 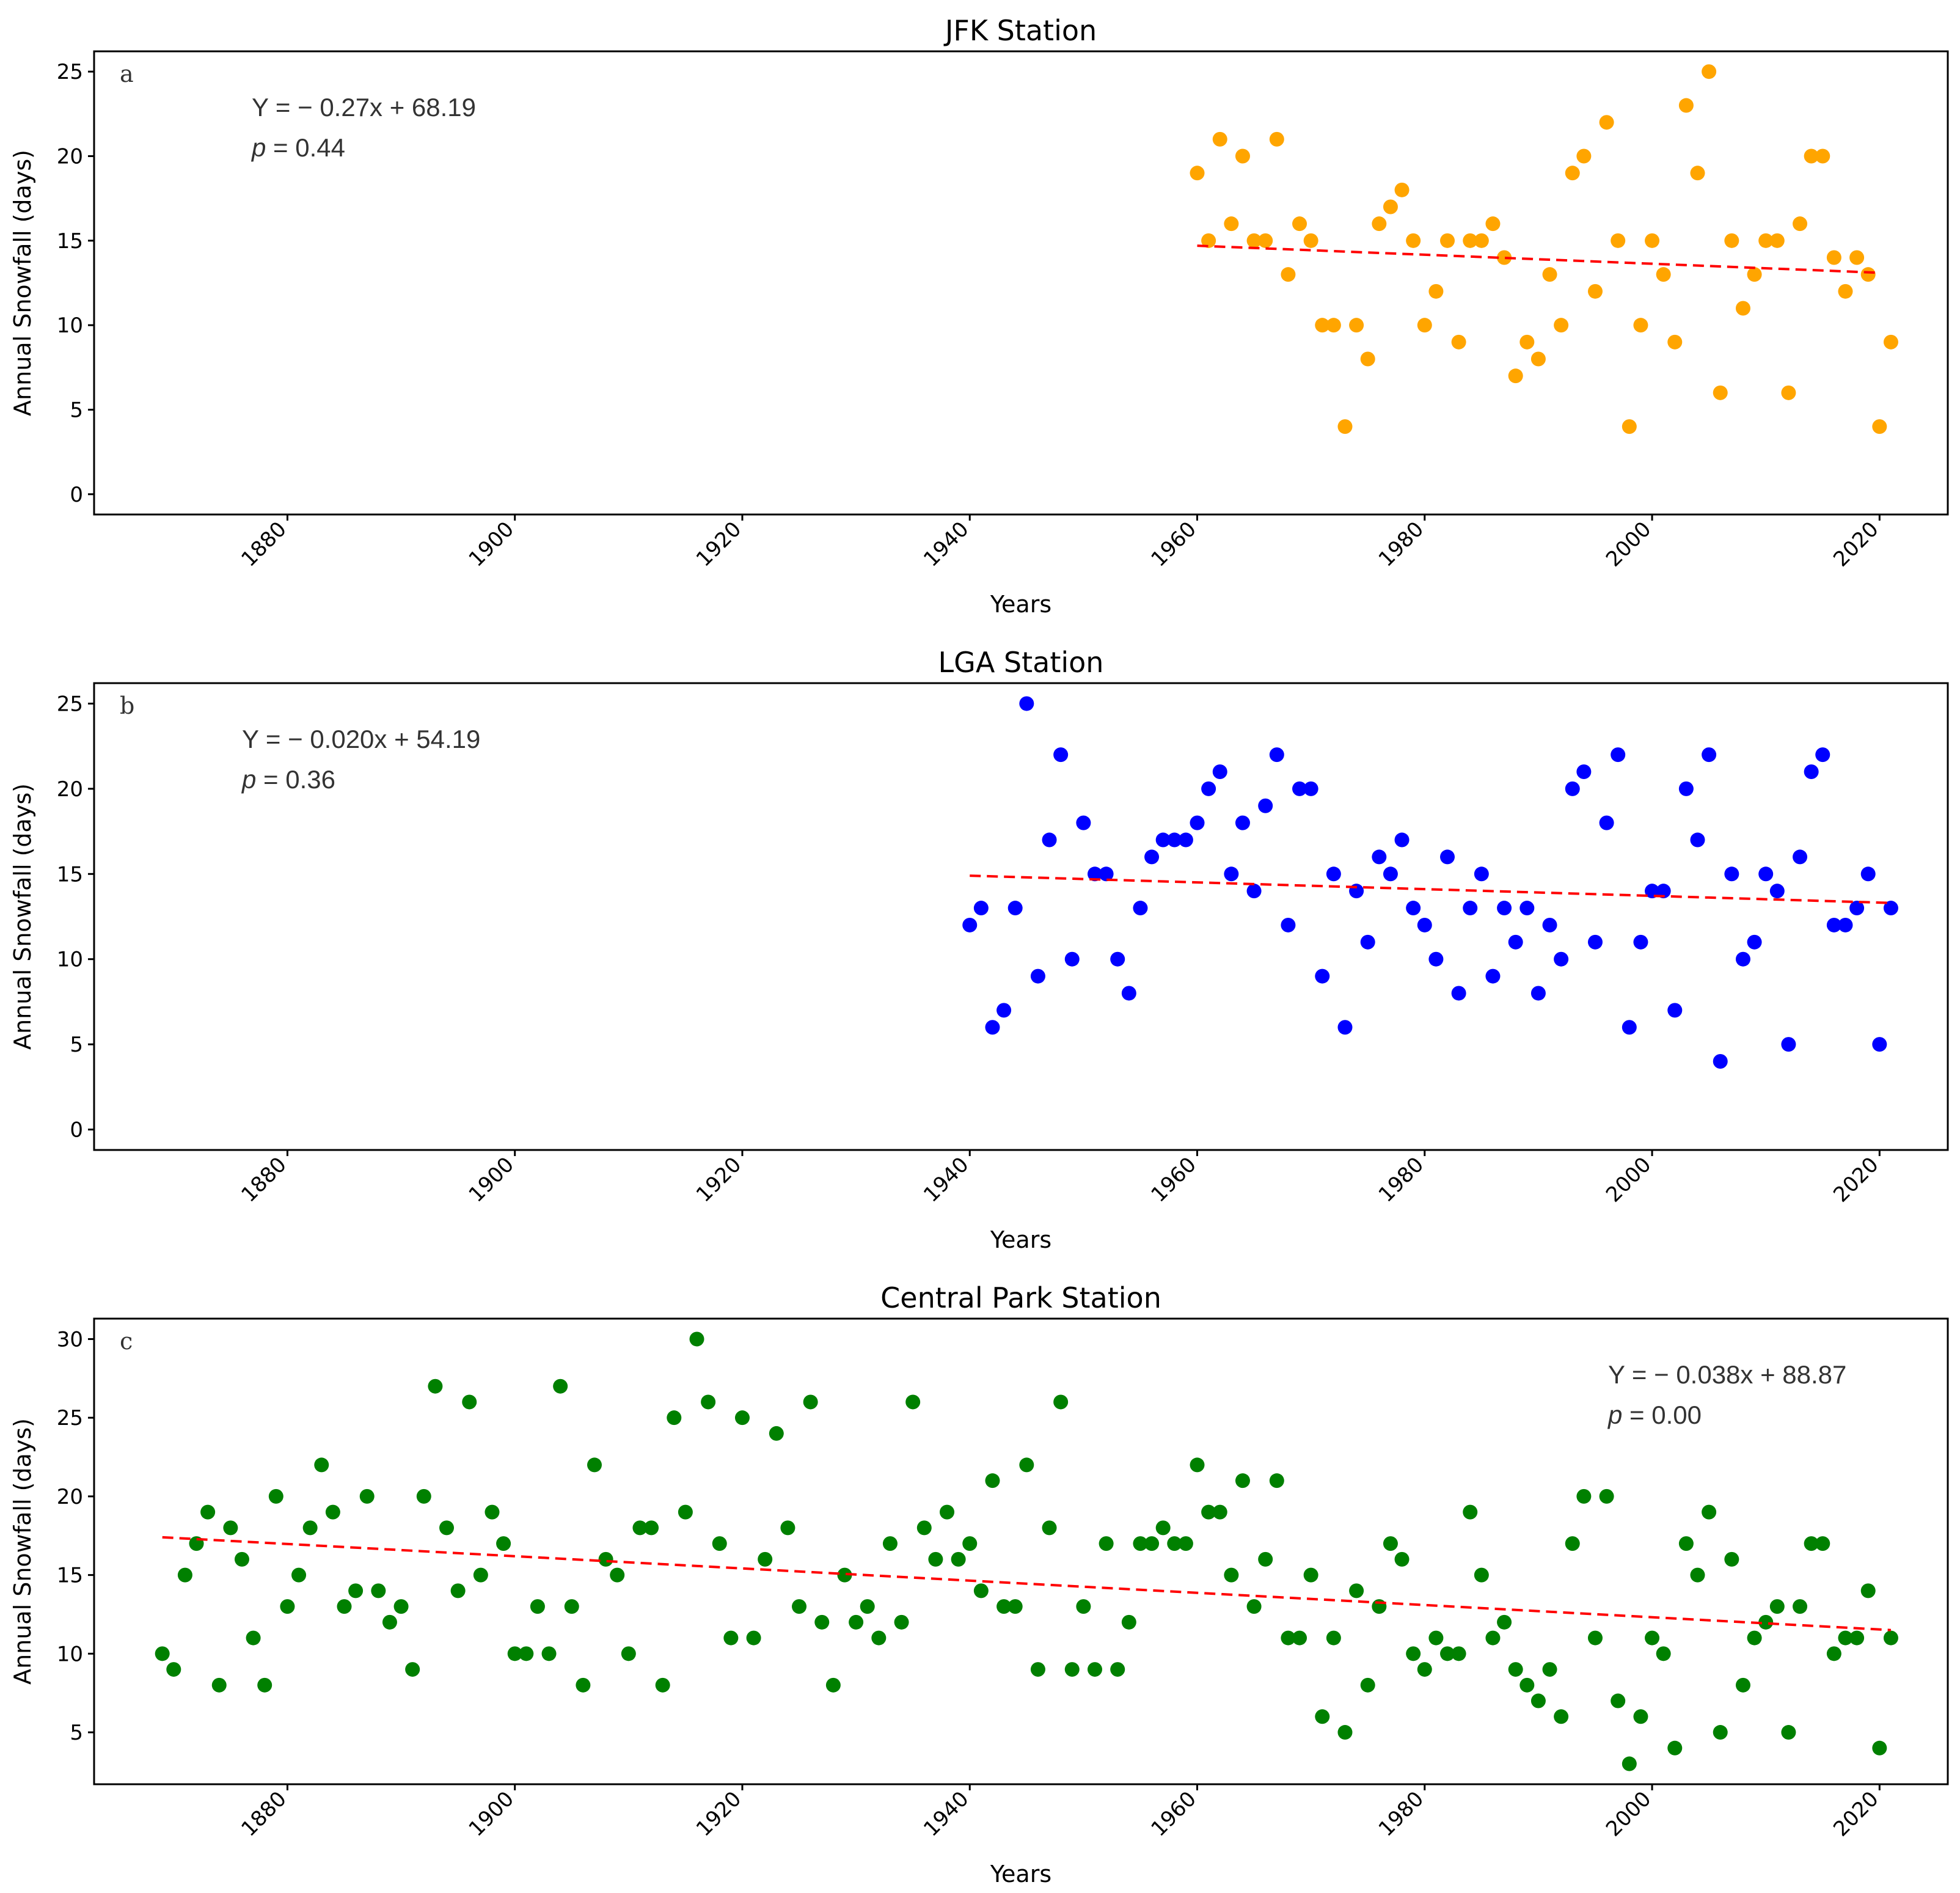 I want to click on data-points, so click(x=1544, y=249).